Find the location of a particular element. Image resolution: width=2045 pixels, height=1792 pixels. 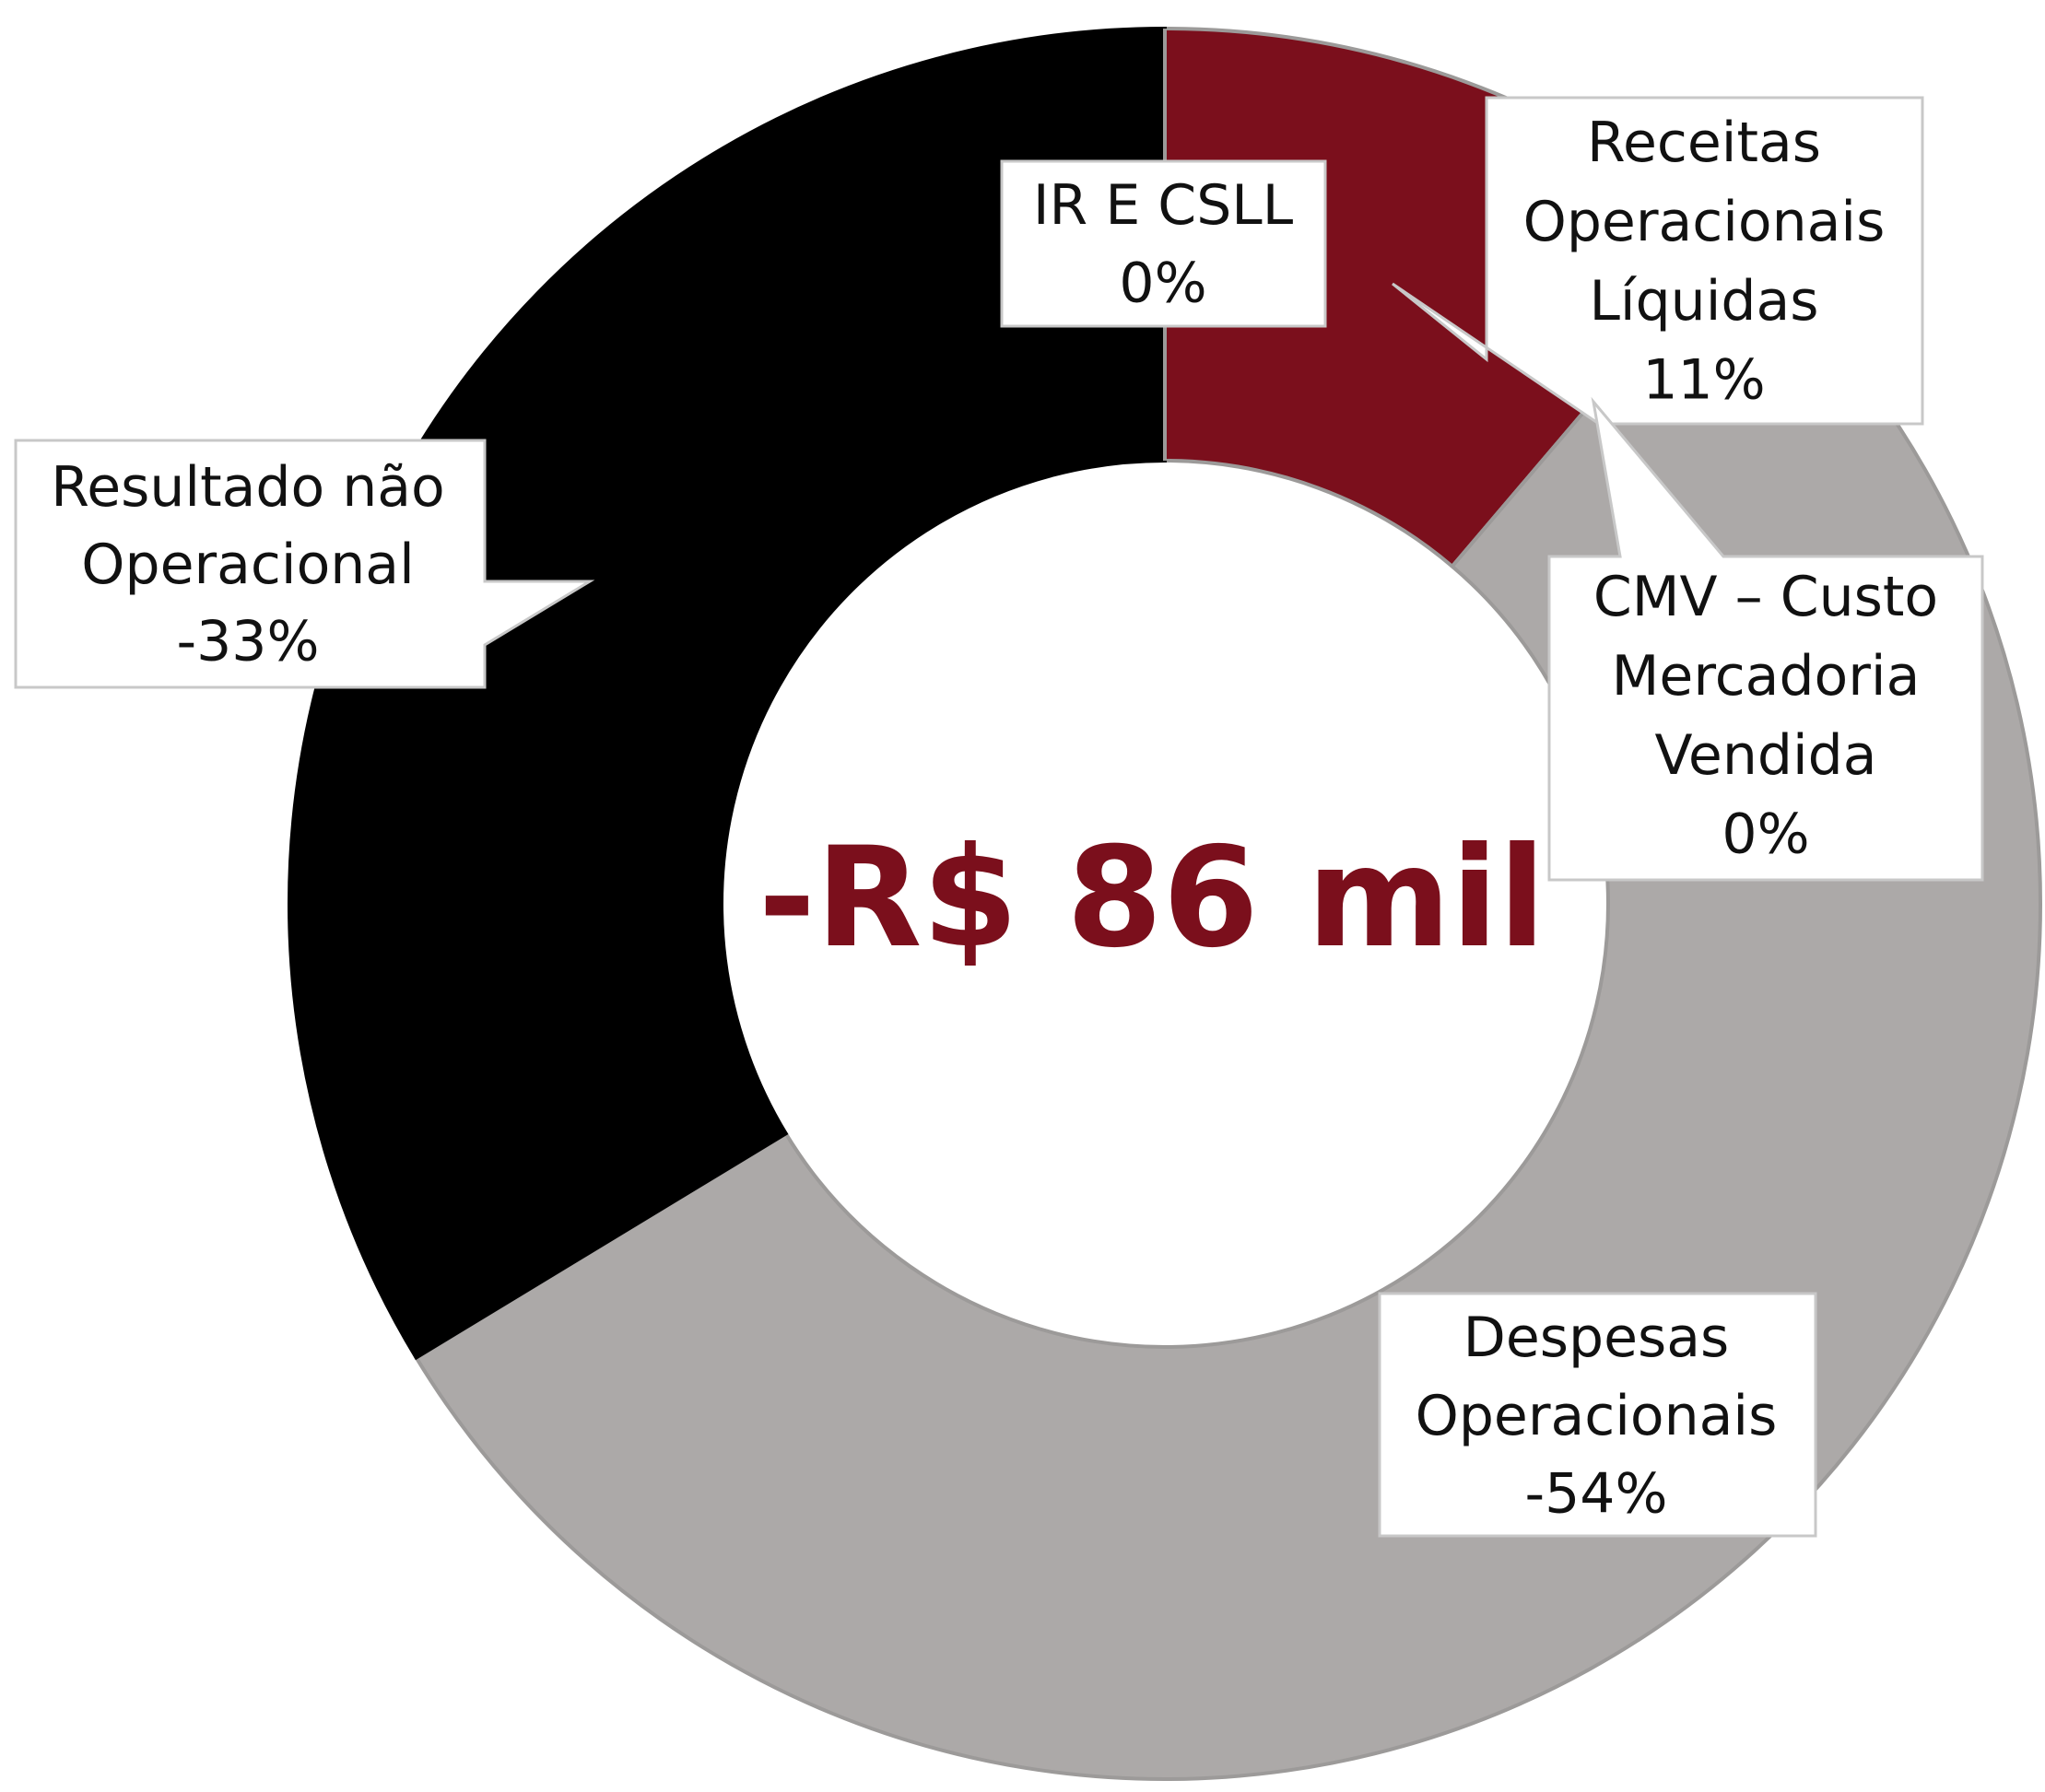

slice-label: CMV – Custo Mercadoria Vendida is located at coordinates (1765, 676).